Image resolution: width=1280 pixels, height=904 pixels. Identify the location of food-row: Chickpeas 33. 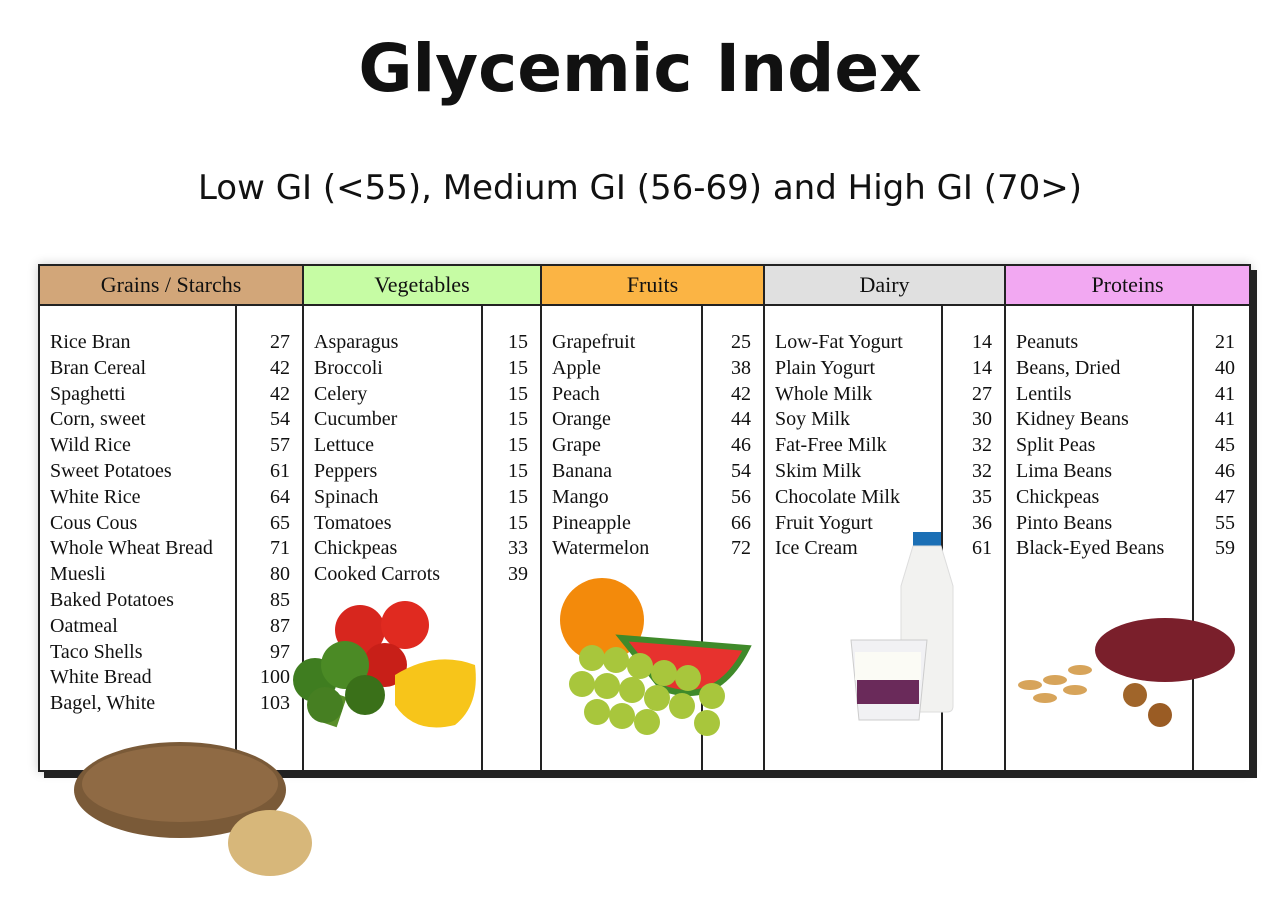
(424, 549).